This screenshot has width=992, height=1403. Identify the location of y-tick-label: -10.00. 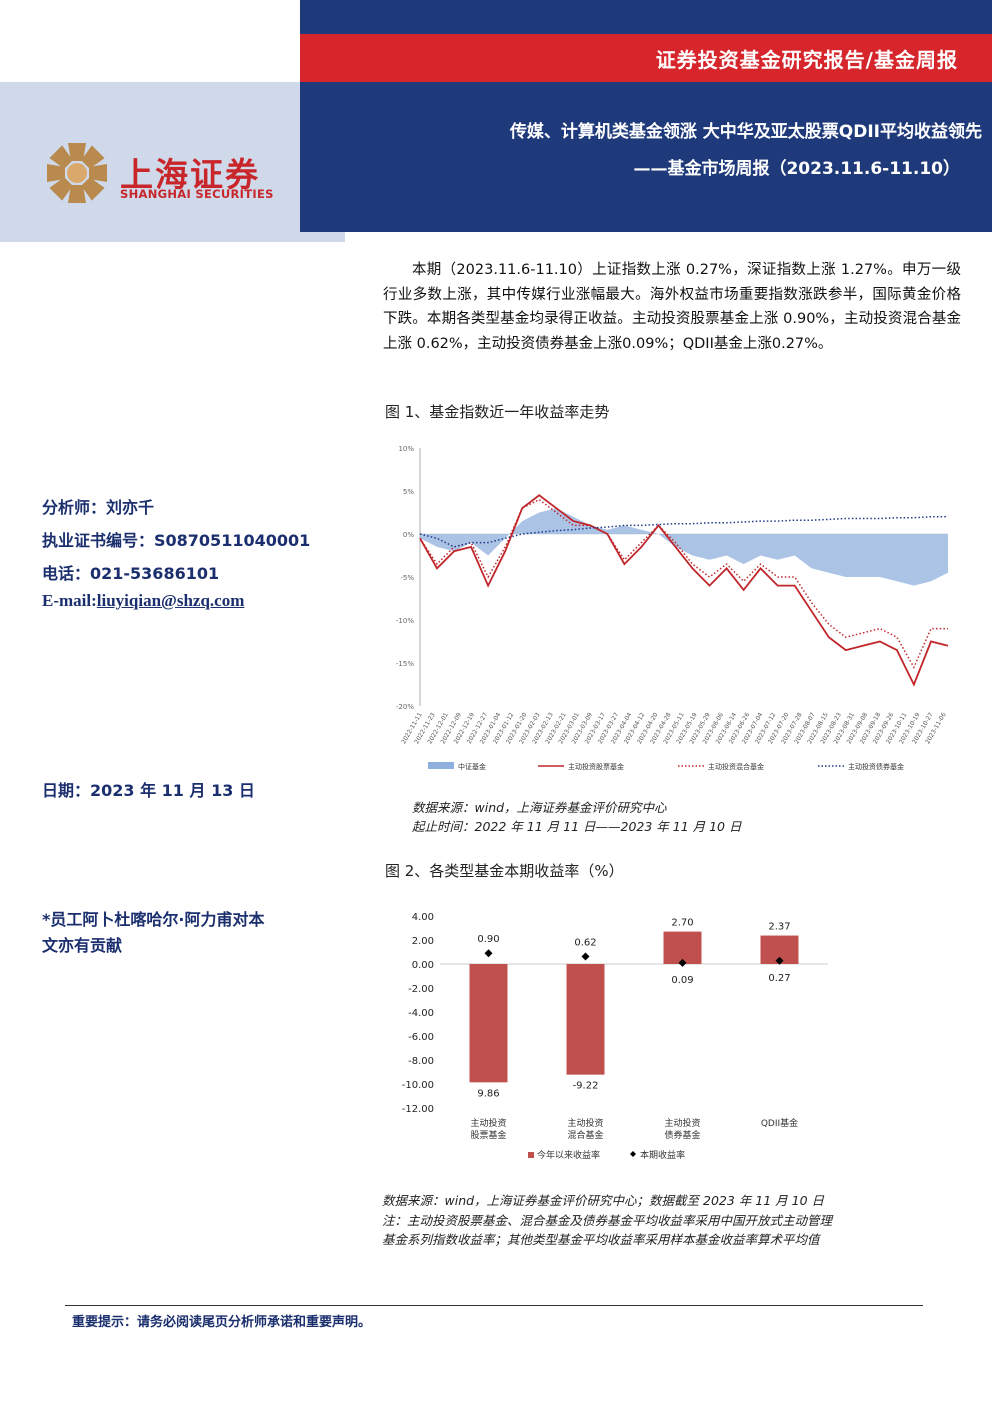
(418, 1085).